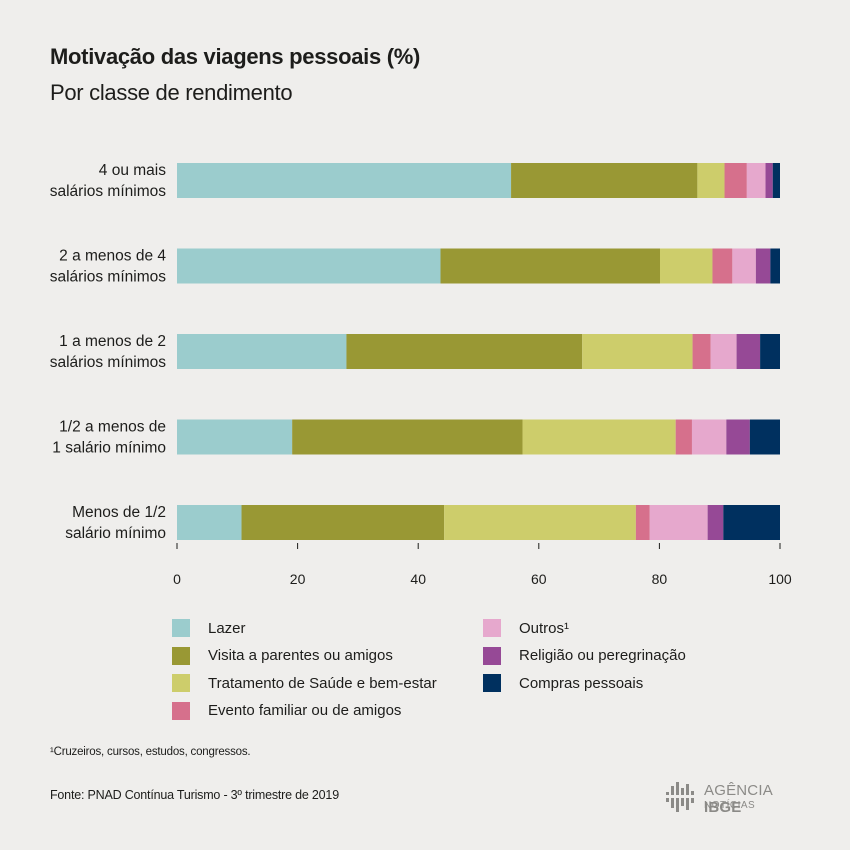 The height and width of the screenshot is (850, 850). Describe the element at coordinates (112, 427) in the screenshot. I see `category-label-line: 1/2 a menos de` at that location.